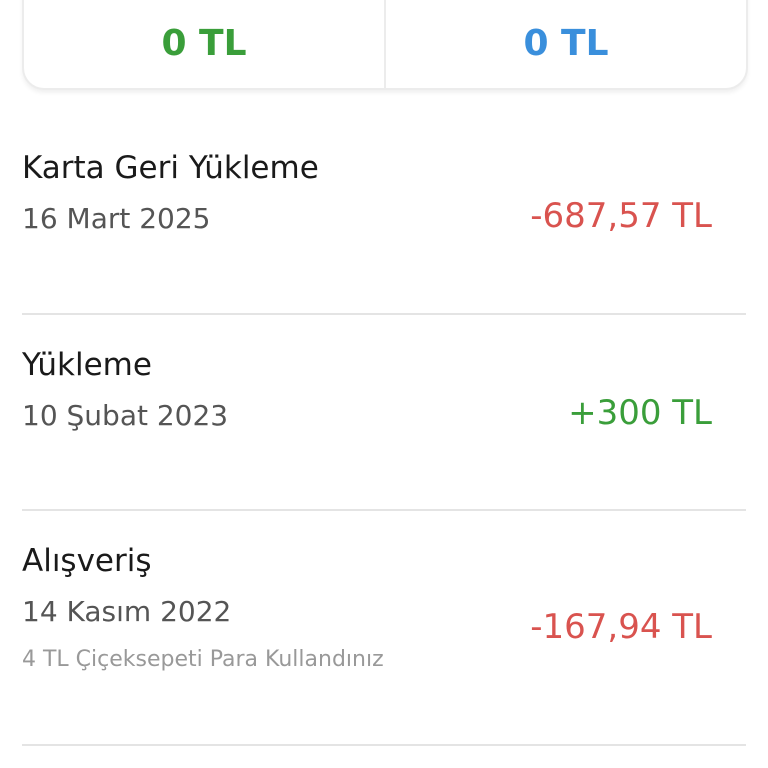  I want to click on summary-right-value: 0 TL, so click(566, 43).